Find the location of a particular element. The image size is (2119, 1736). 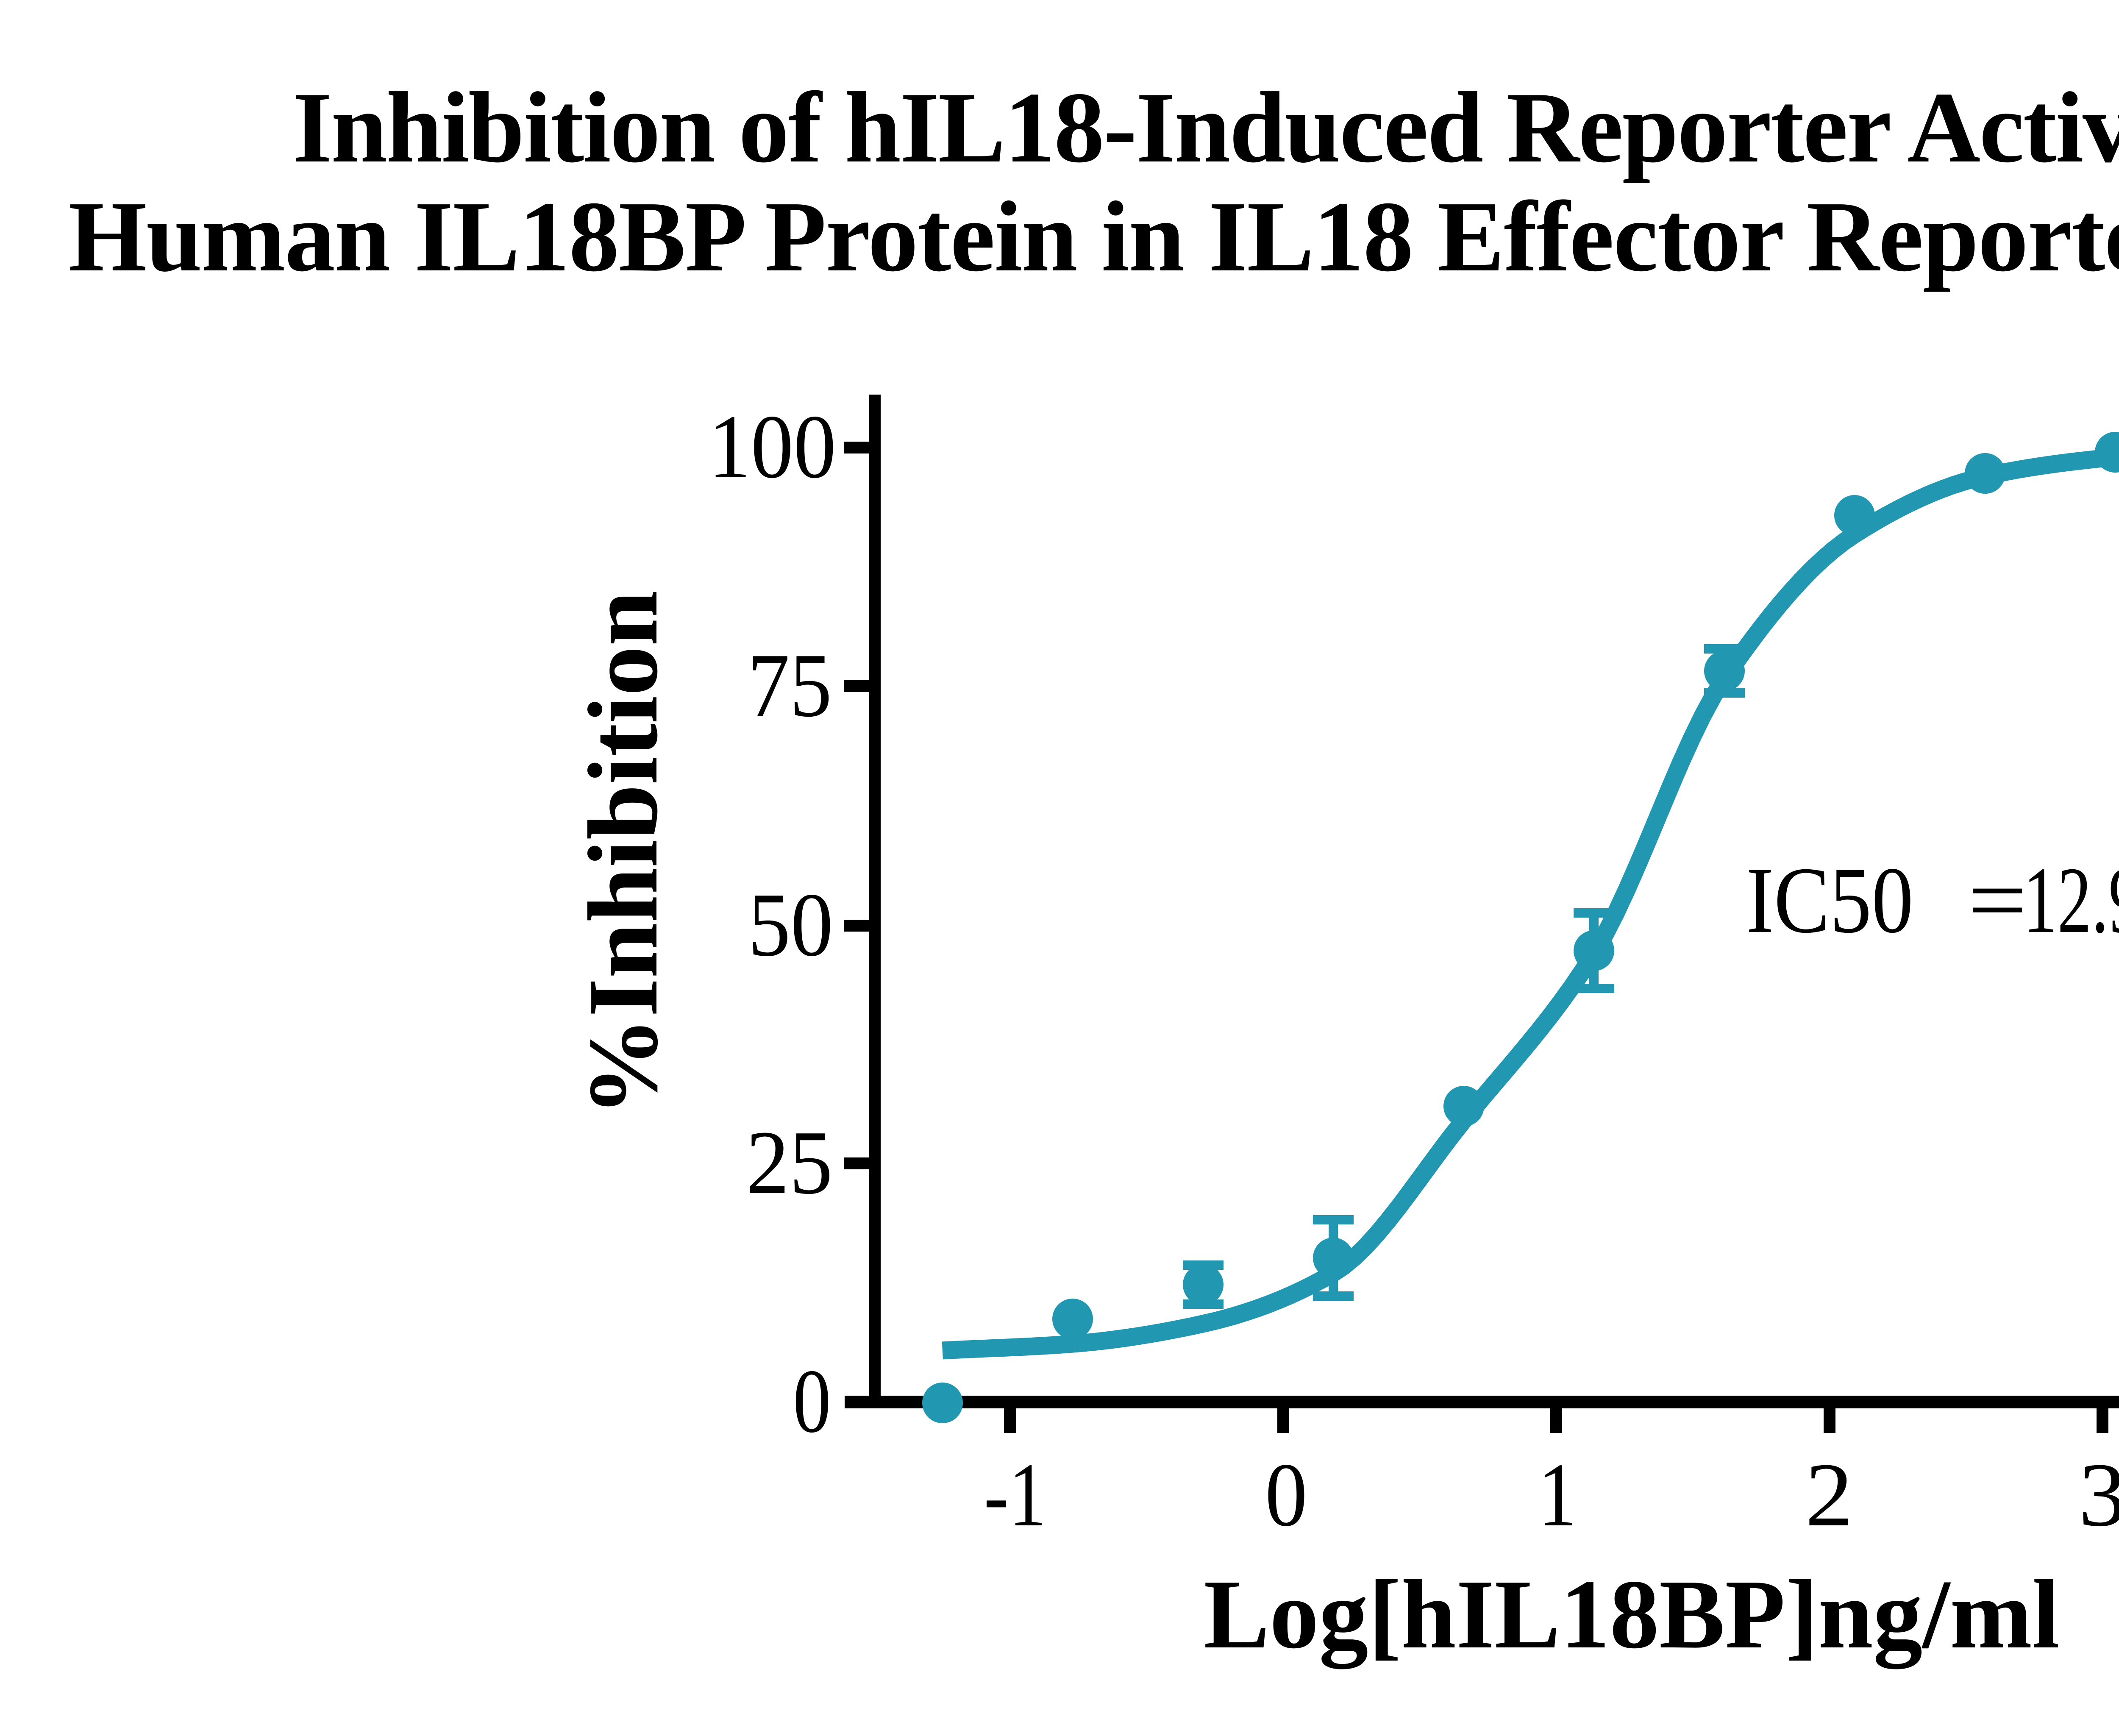

svg-text: 12.9 is located at coordinates (2071, 900).